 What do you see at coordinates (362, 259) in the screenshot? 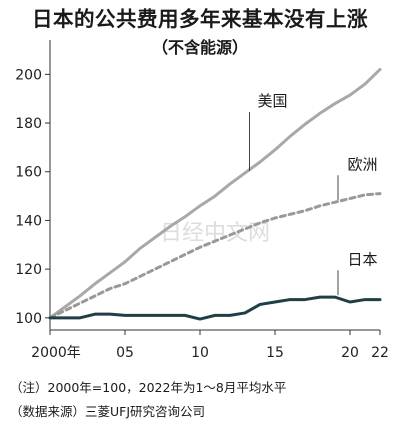
I see `series-label: 日本` at bounding box center [362, 259].